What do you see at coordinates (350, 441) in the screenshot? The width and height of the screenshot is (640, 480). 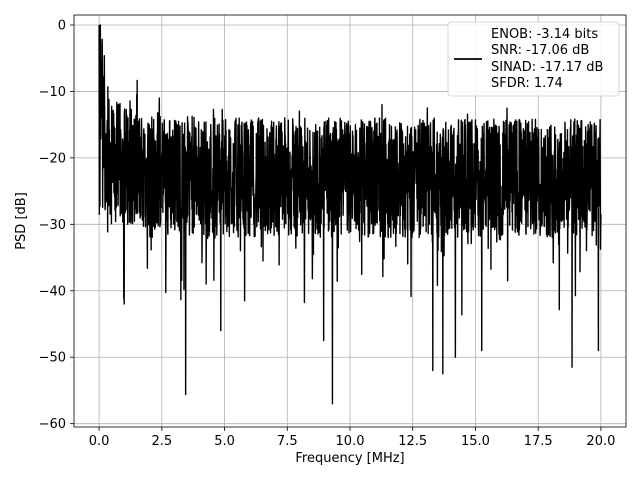 I see `x-tick-label: 10.0` at bounding box center [350, 441].